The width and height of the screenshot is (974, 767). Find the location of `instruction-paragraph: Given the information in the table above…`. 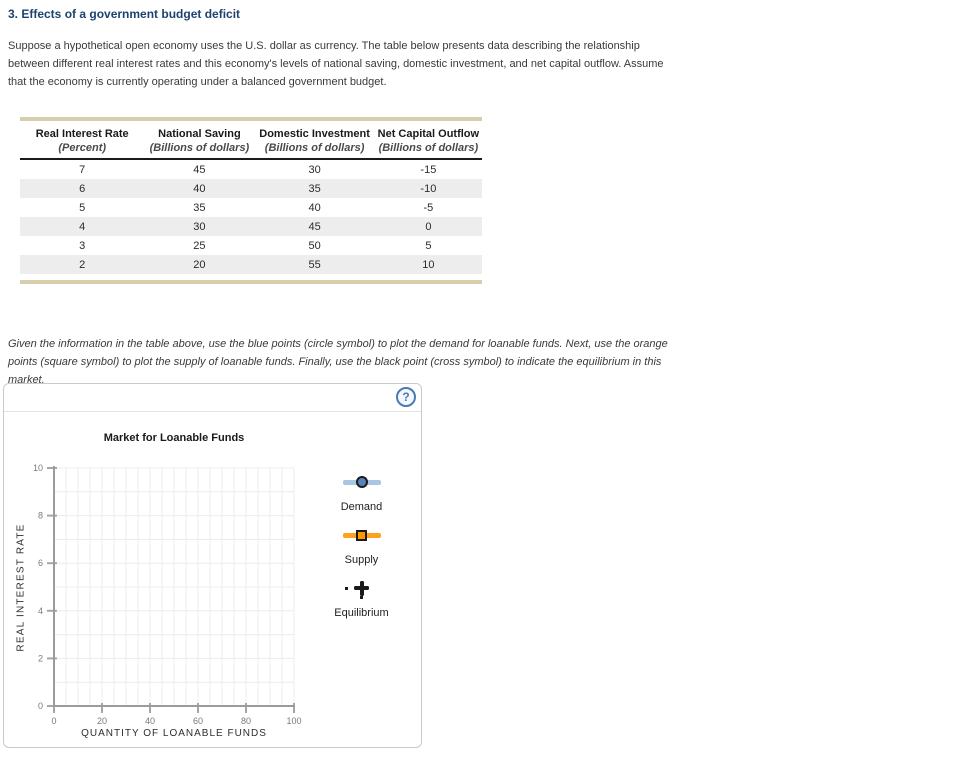

instruction-paragraph: Given the information in the table above… is located at coordinates (338, 362).